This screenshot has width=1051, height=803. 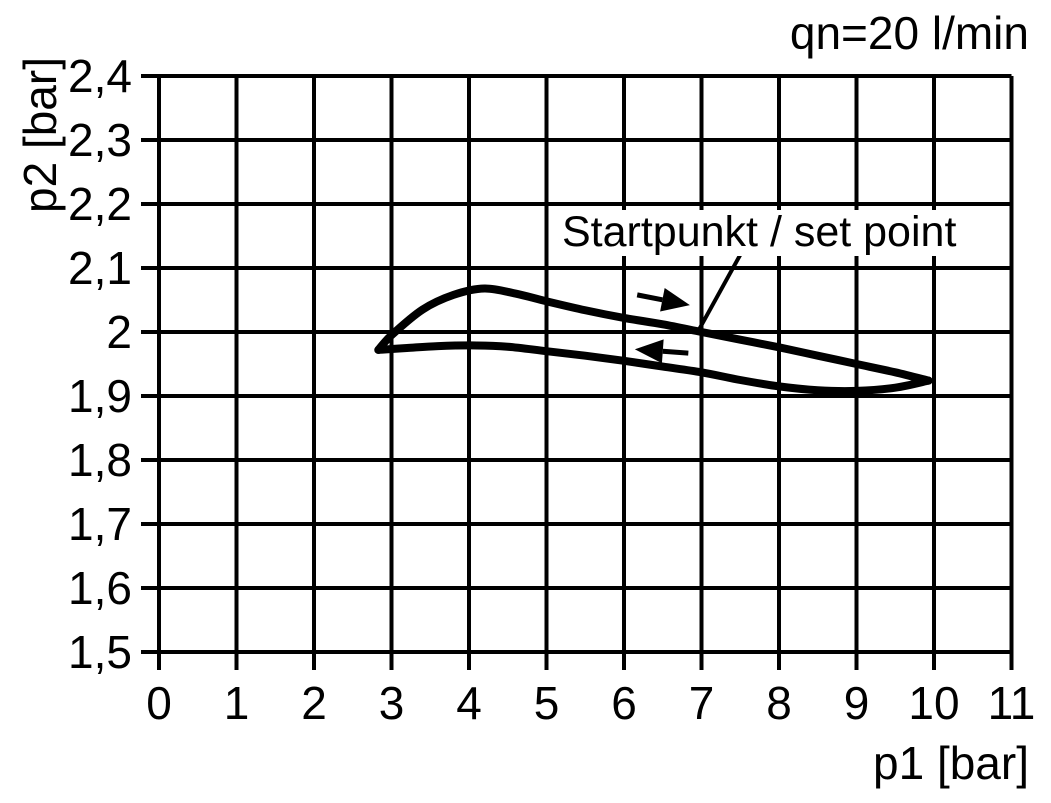 What do you see at coordinates (314, 703) in the screenshot?
I see `x-tick-label: 2` at bounding box center [314, 703].